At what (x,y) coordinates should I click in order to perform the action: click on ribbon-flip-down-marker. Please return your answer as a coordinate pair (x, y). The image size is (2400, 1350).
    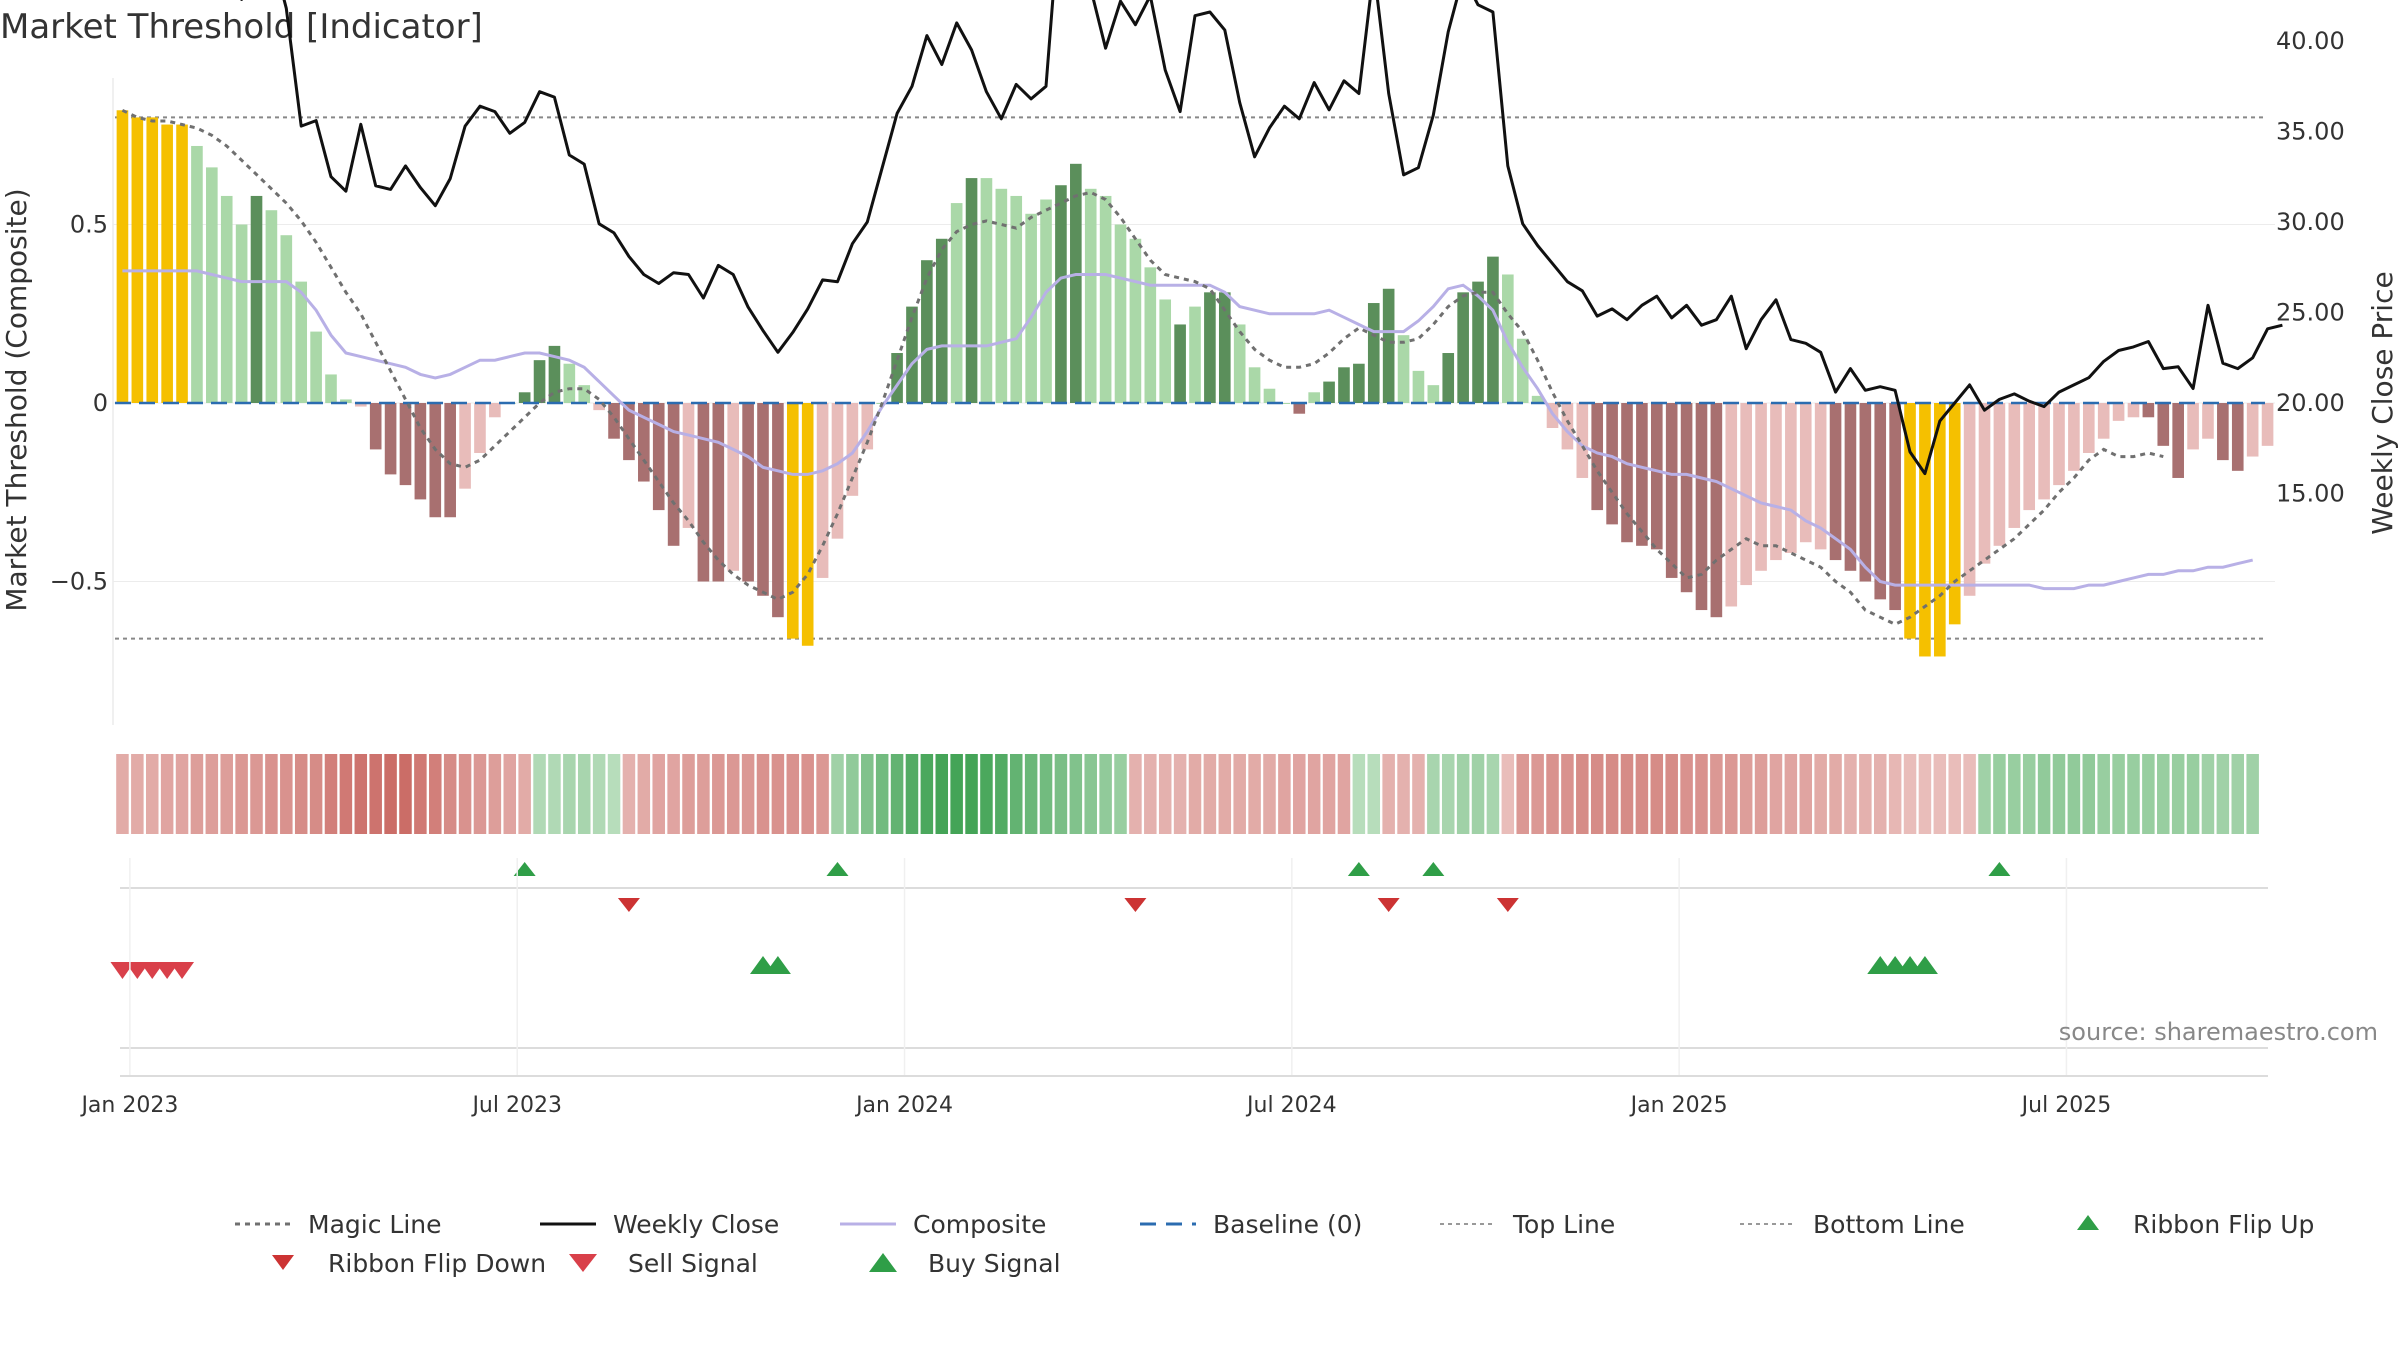
    Looking at the image, I should click on (628, 905).